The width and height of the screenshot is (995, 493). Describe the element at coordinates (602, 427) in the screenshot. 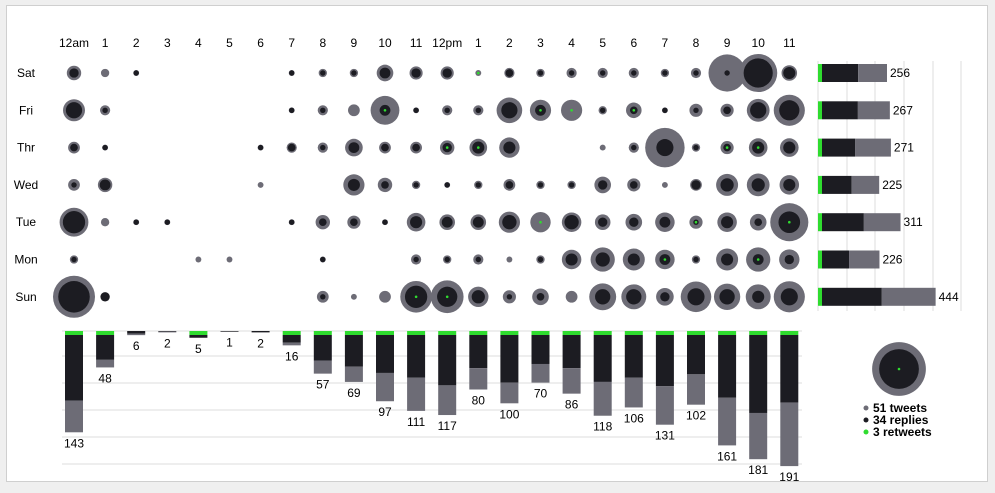

I see `hour-total-label: 118` at that location.